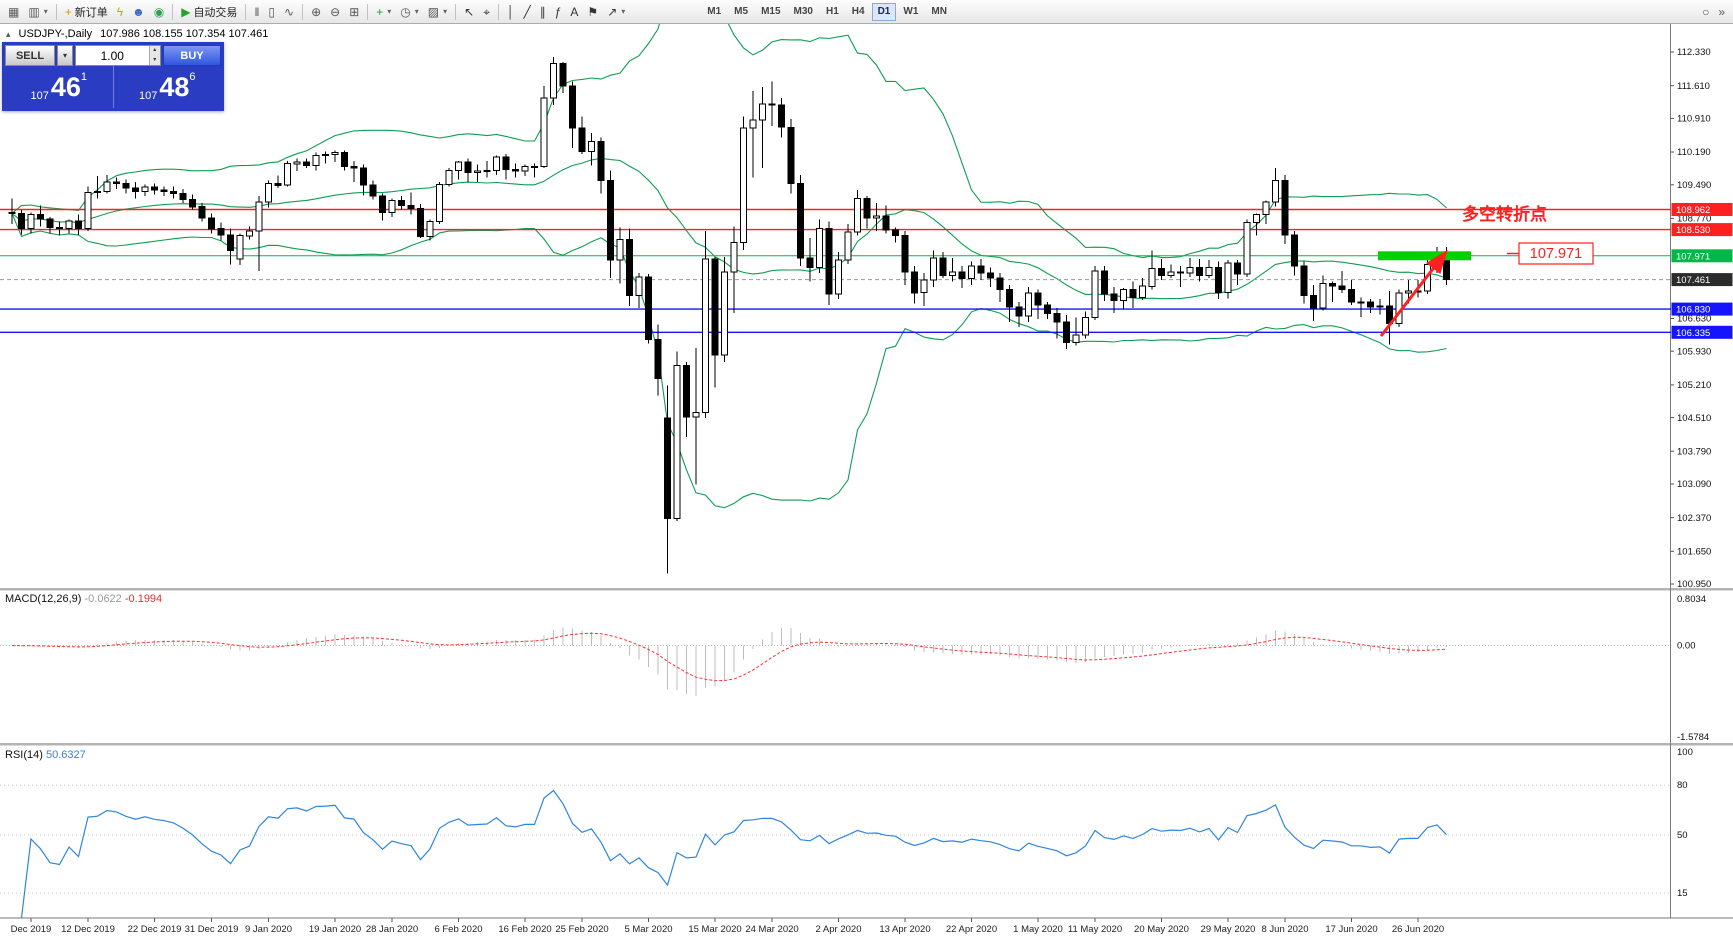  What do you see at coordinates (1694, 451) in the screenshot?
I see `price-axis-label: 103.790` at bounding box center [1694, 451].